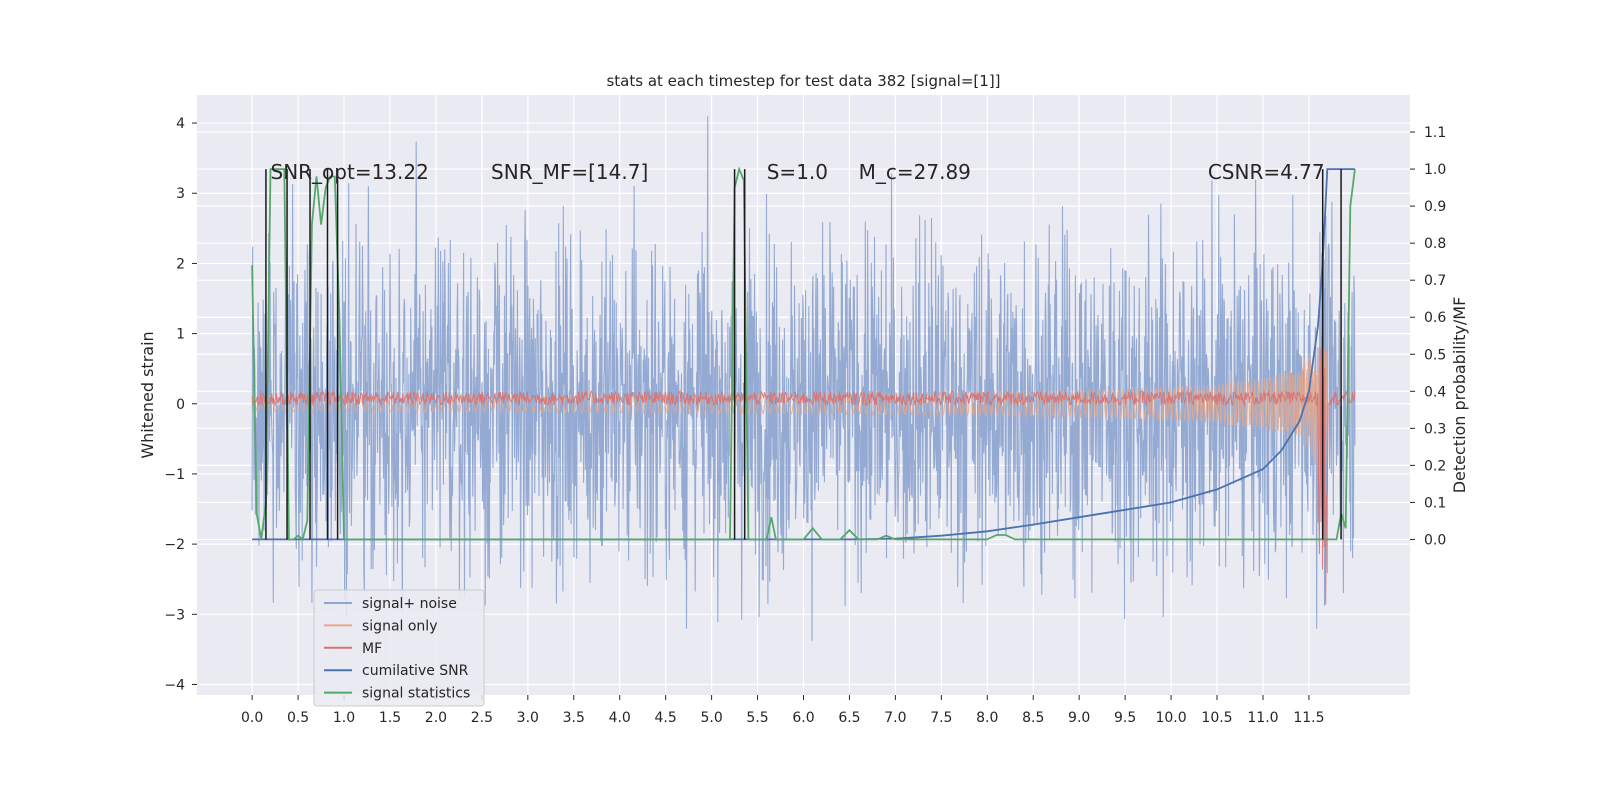  What do you see at coordinates (1033, 718) in the screenshot?
I see `x-tick-label: 8.5` at bounding box center [1033, 718].